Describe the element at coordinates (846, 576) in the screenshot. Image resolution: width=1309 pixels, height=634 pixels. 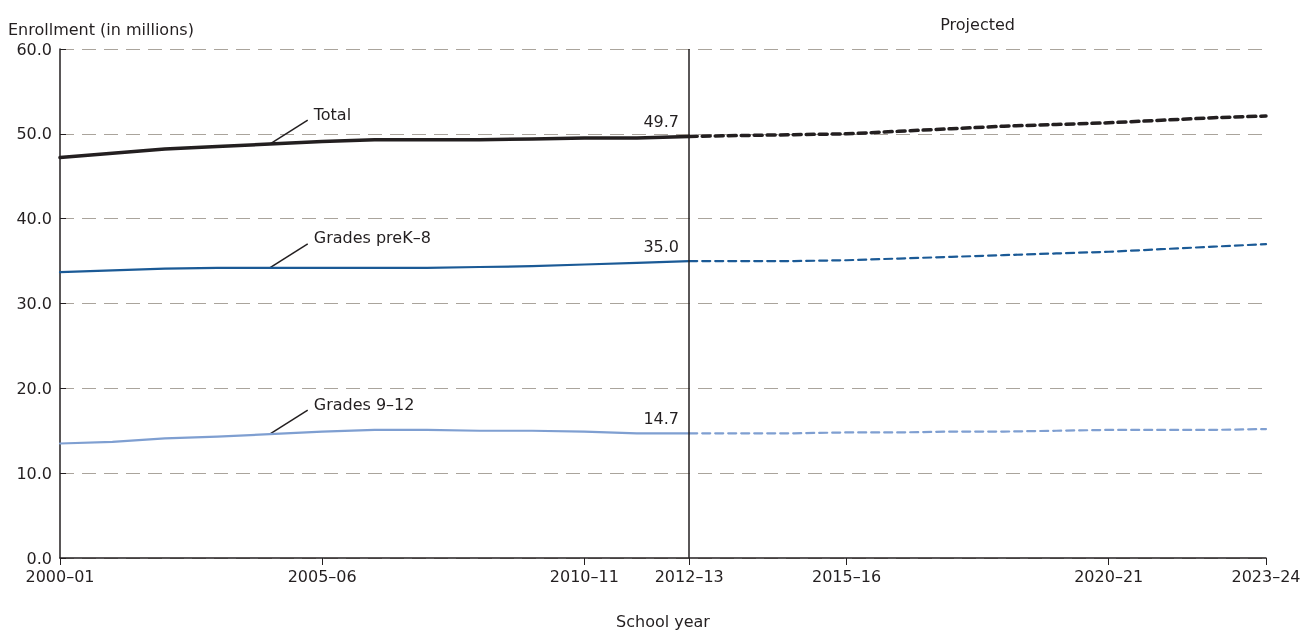
I see `x-tick-label: 2015–16` at that location.